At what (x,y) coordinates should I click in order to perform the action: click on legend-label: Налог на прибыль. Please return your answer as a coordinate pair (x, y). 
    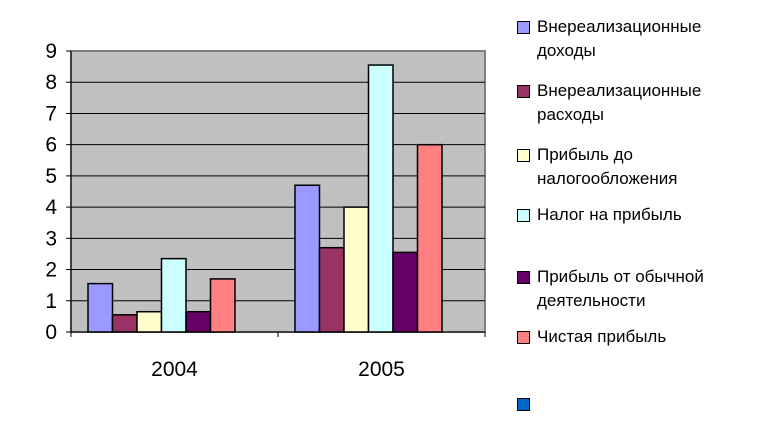
    Looking at the image, I should click on (659, 215).